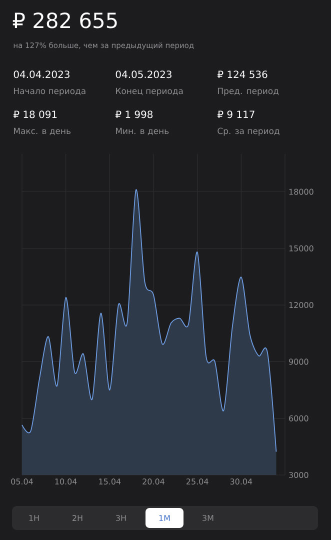 This screenshot has width=331, height=540. I want to click on chart-title: ₽ 282 655, so click(64, 20).